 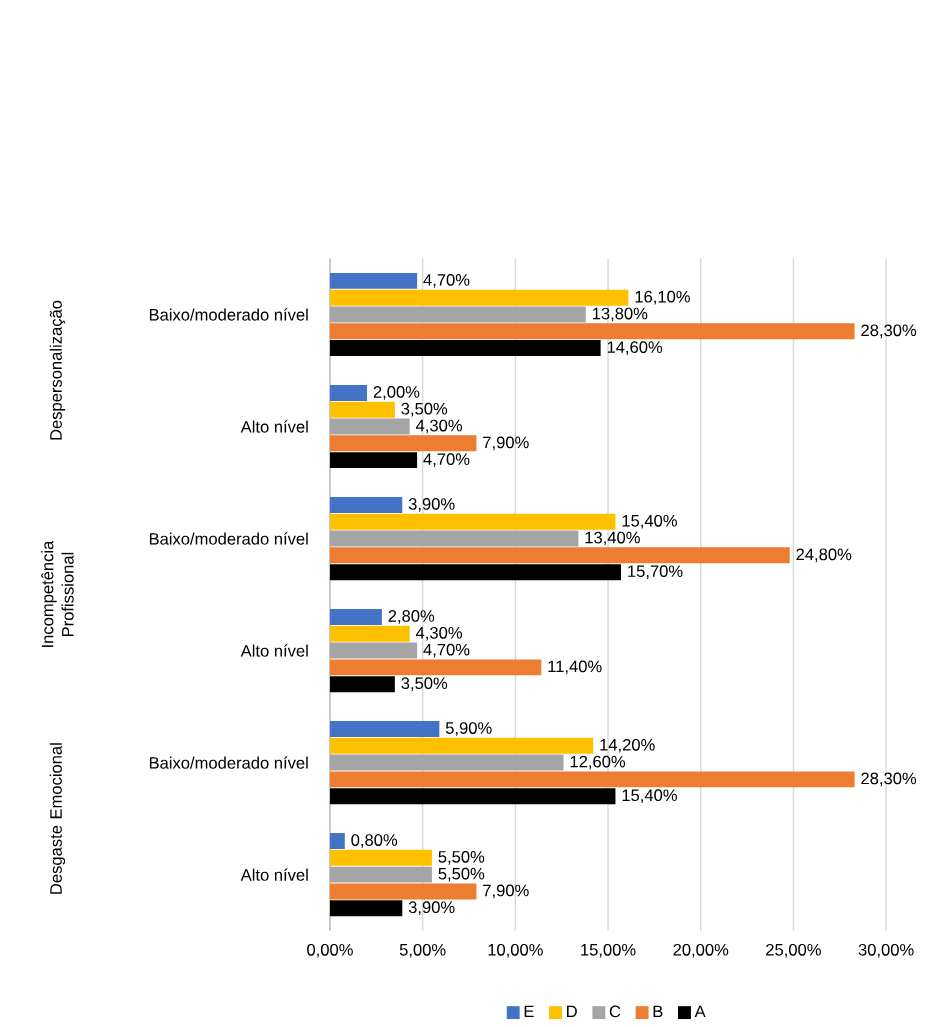 What do you see at coordinates (613, 538) in the screenshot?
I see `data-label: 13,40%` at bounding box center [613, 538].